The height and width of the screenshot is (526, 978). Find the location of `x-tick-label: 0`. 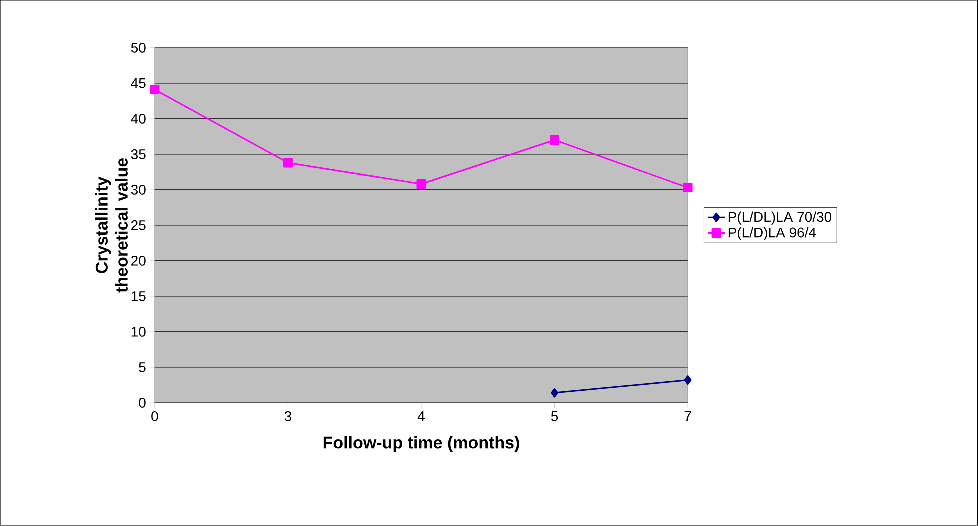

x-tick-label: 0 is located at coordinates (155, 417).